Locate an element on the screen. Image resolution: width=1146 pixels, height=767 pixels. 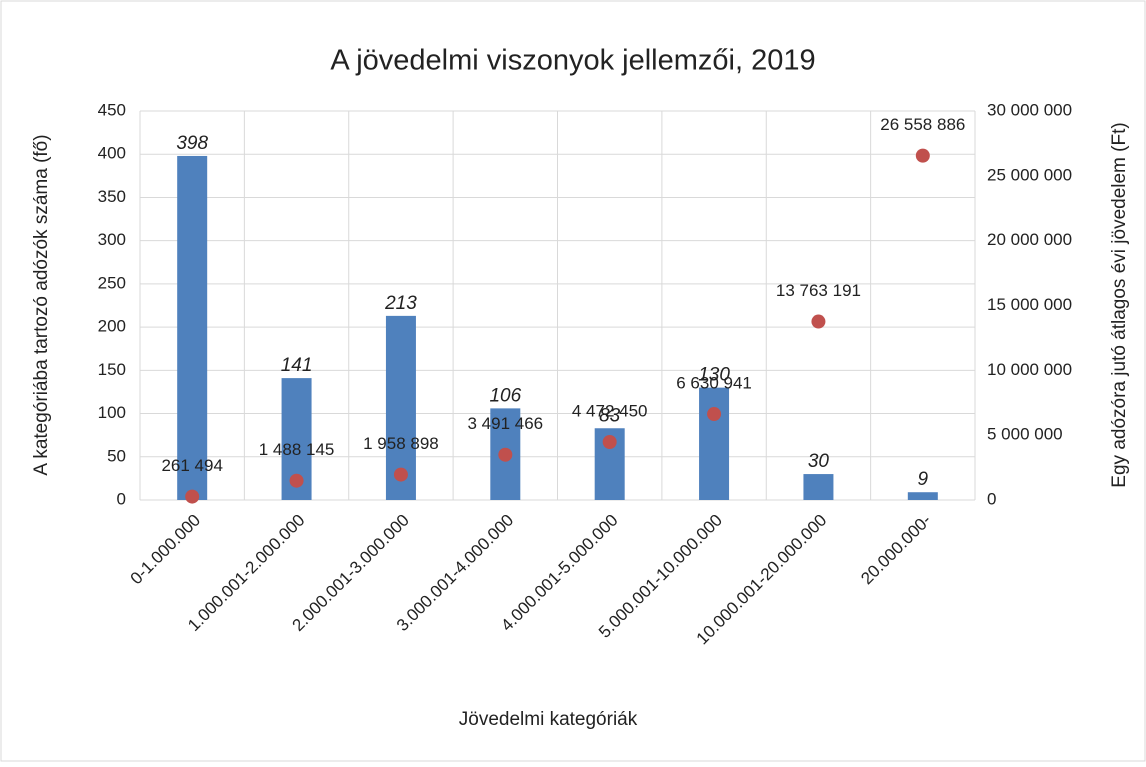
y2-tick-label: 30 000 000 is located at coordinates (1029, 109).